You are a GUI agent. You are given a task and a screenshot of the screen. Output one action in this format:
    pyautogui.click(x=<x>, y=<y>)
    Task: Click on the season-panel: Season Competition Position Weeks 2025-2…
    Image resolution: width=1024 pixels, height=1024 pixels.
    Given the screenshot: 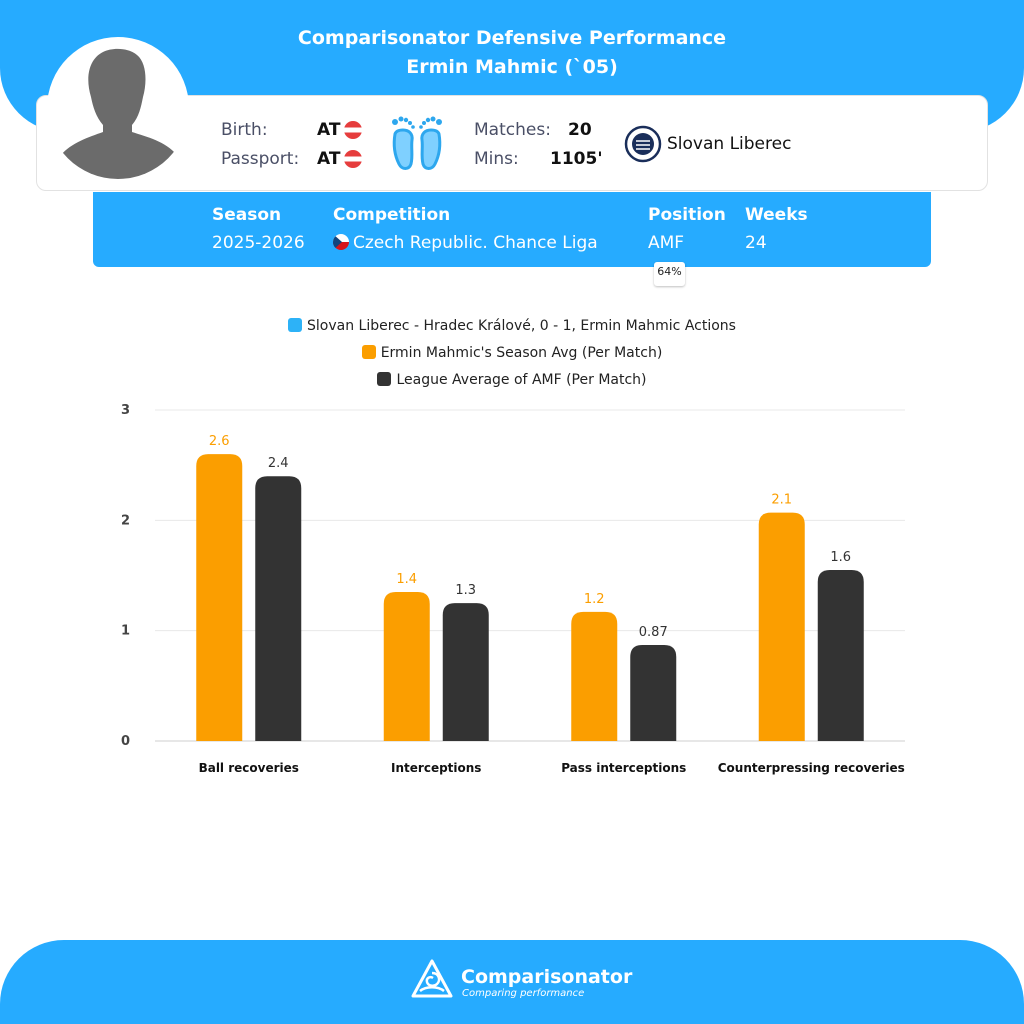 What is the action you would take?
    pyautogui.click(x=512, y=229)
    